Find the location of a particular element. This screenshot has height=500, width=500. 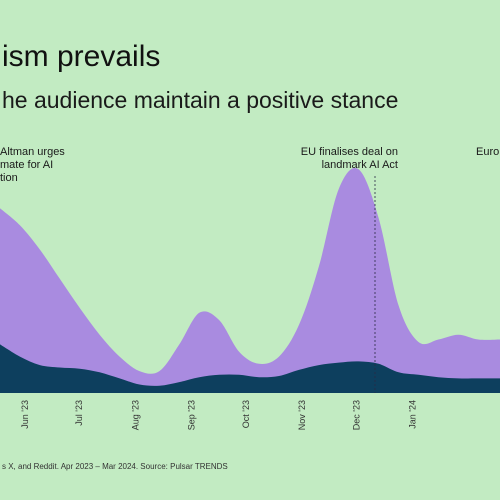

x-tick-label: Aug '23 is located at coordinates (135, 415).